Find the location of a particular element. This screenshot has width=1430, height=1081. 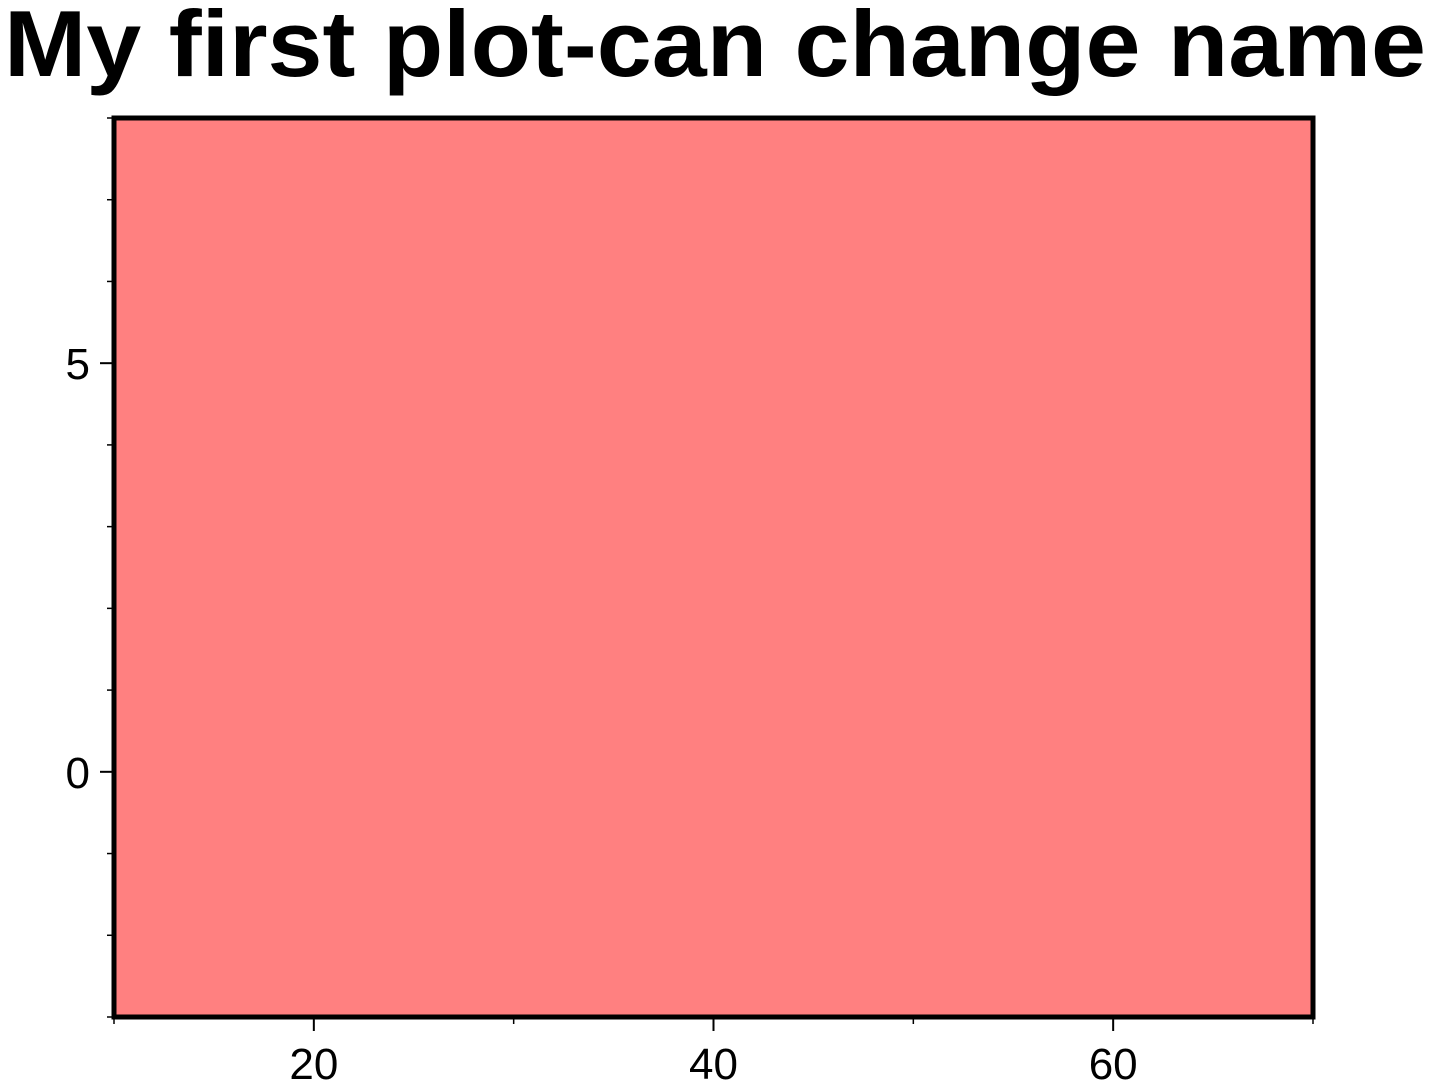

x-tick-label: 20 is located at coordinates (313, 1060).